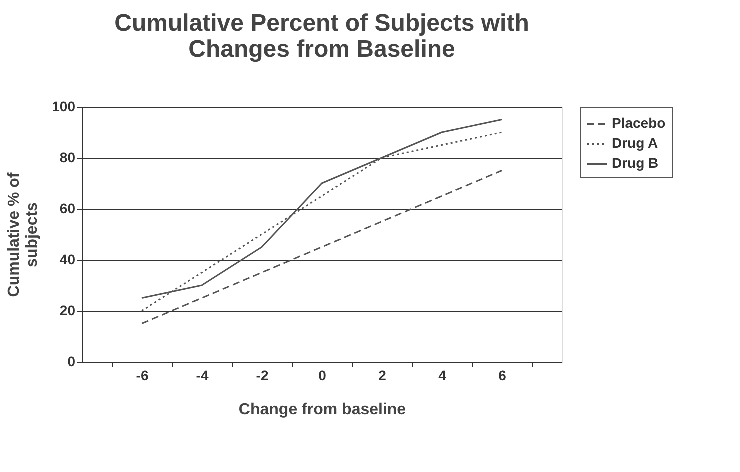  Describe the element at coordinates (68, 158) in the screenshot. I see `y-tick-label: 80` at that location.